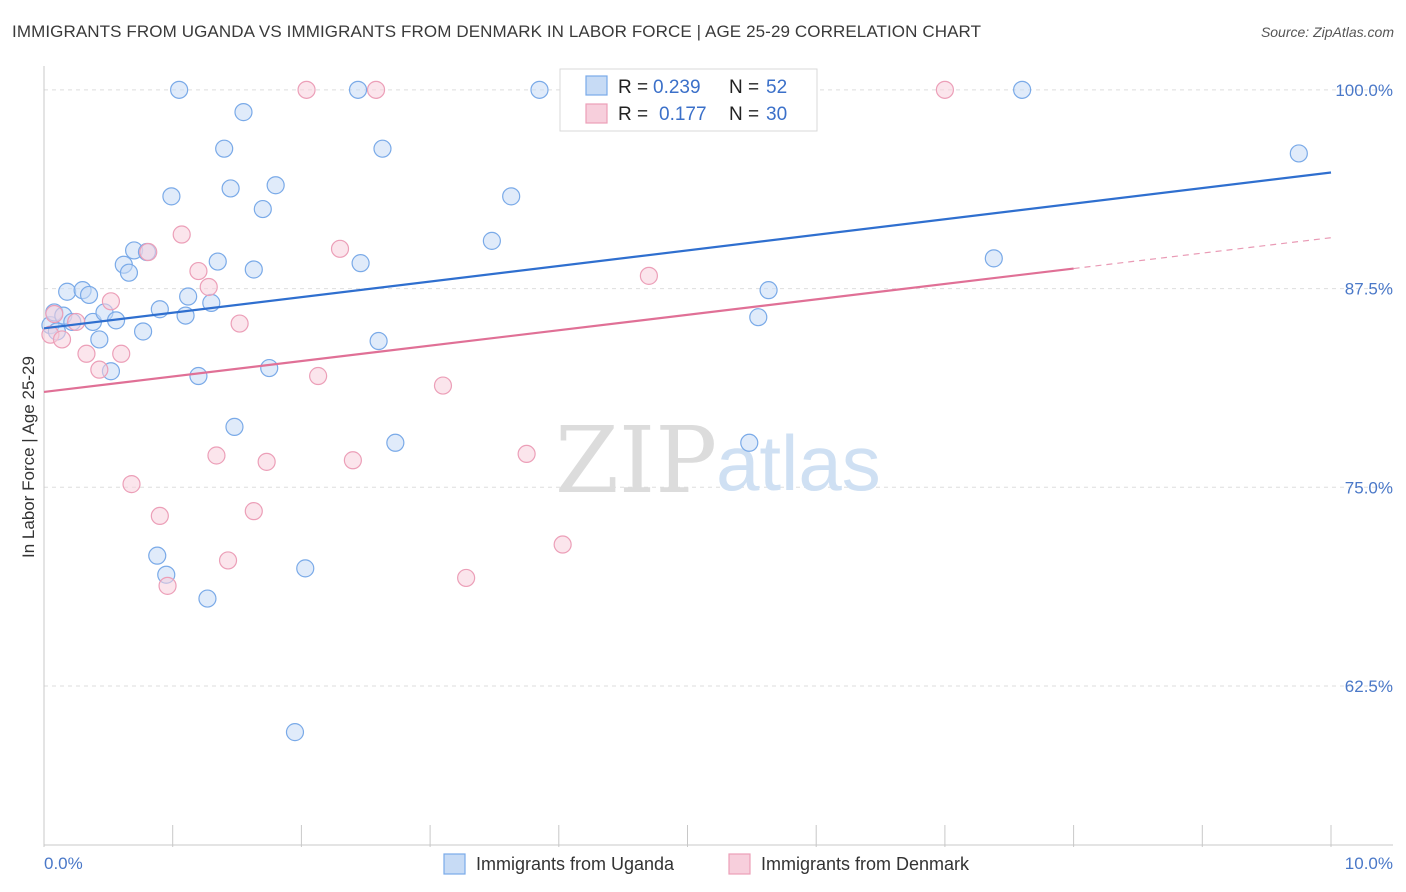 Image resolution: width=1406 pixels, height=892 pixels. What do you see at coordinates (688, 100) in the screenshot?
I see `stats-legend: R = 0.239 N = 52 R = 0.177 N = 30` at bounding box center [688, 100].